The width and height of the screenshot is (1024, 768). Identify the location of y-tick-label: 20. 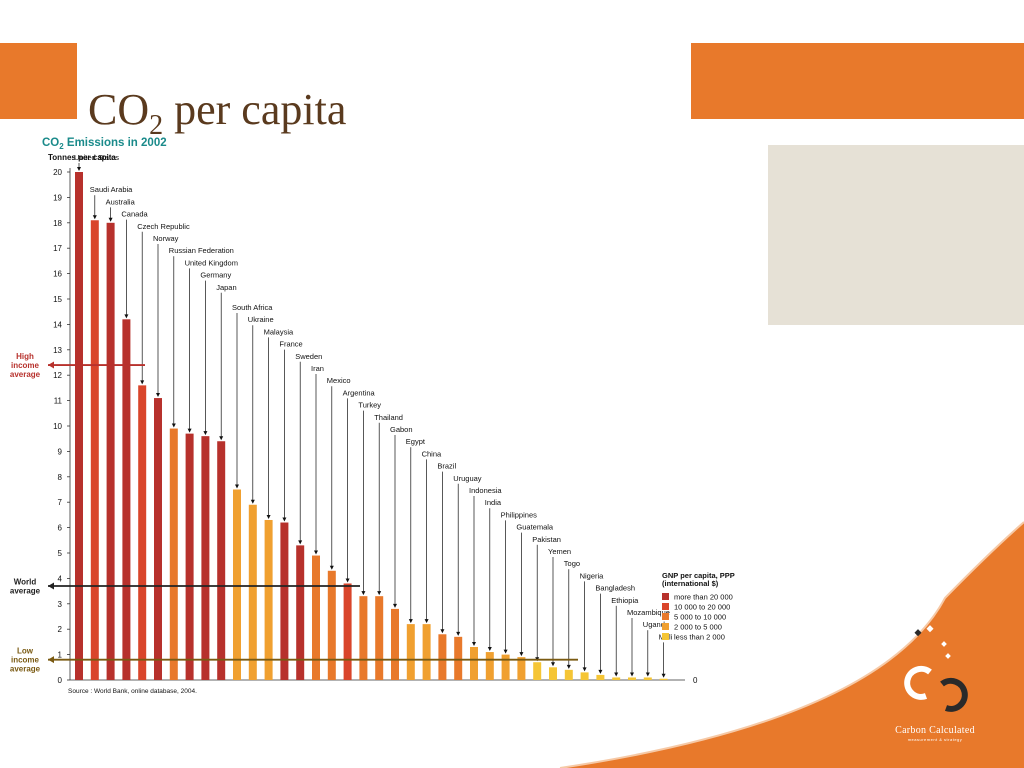
(57, 172).